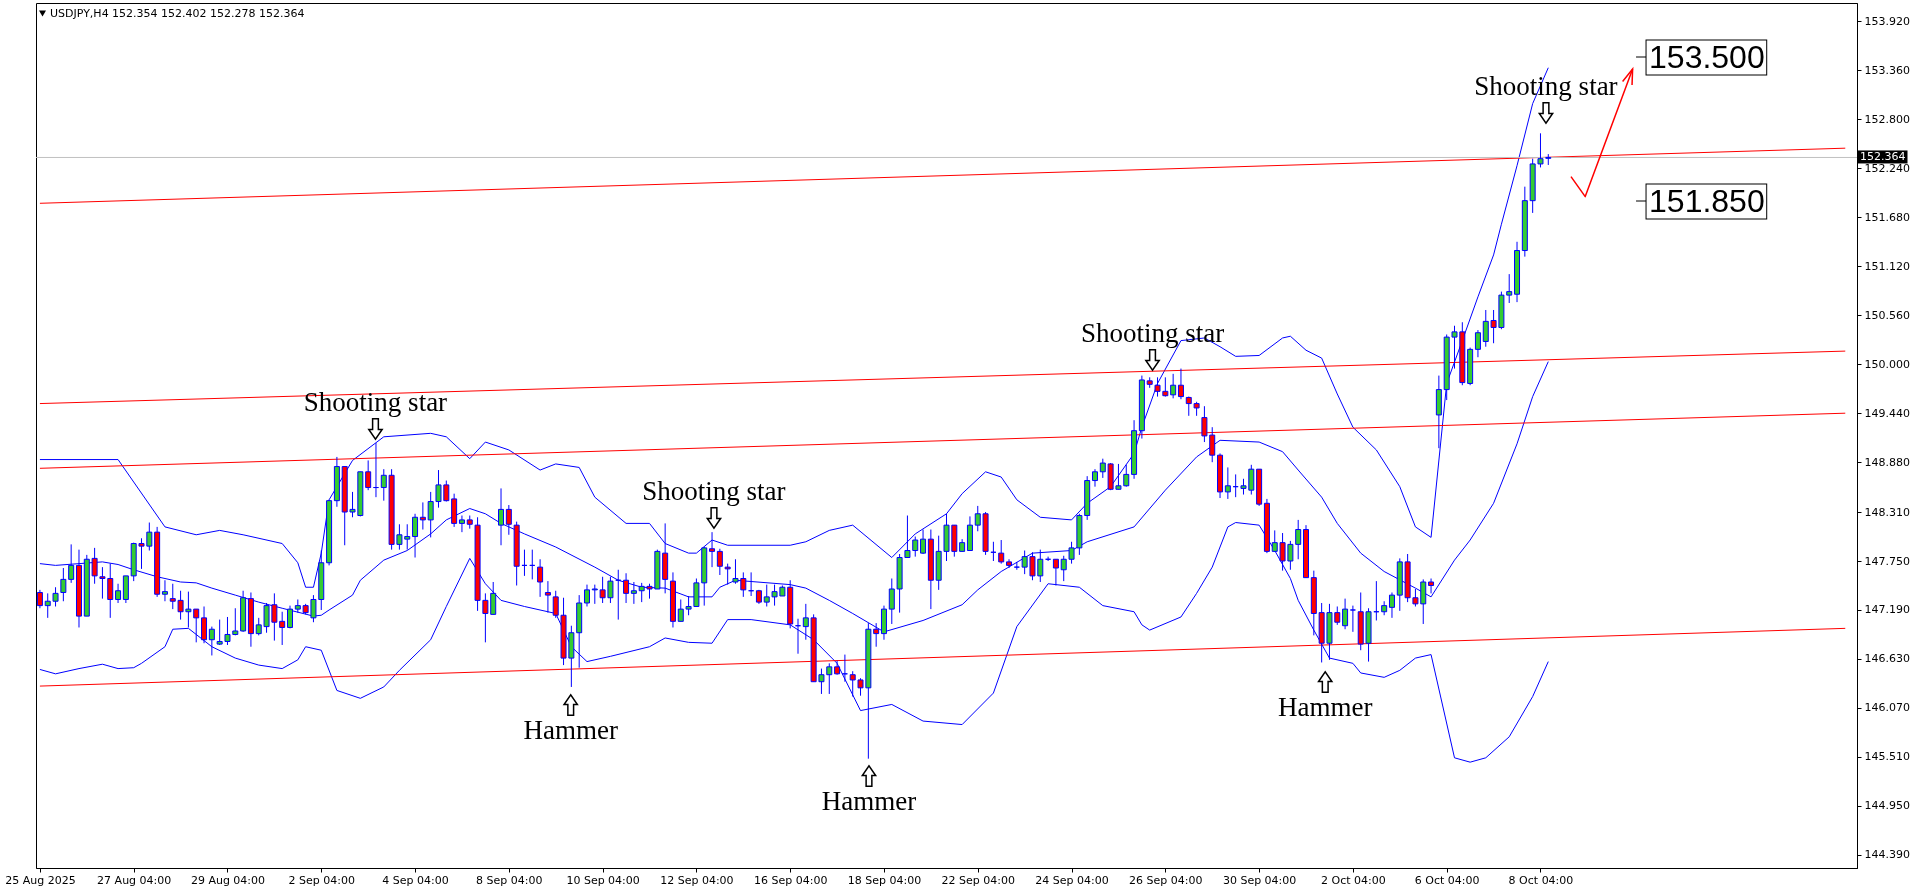 The height and width of the screenshot is (896, 1916). Describe the element at coordinates (603, 880) in the screenshot. I see `x-tick-label: 10 Sep 04:00` at that location.